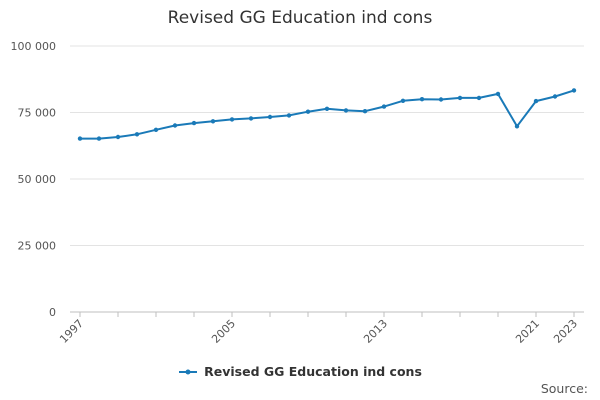 The image size is (600, 400). Describe the element at coordinates (71, 331) in the screenshot. I see `x-tick-label: 1997` at that location.